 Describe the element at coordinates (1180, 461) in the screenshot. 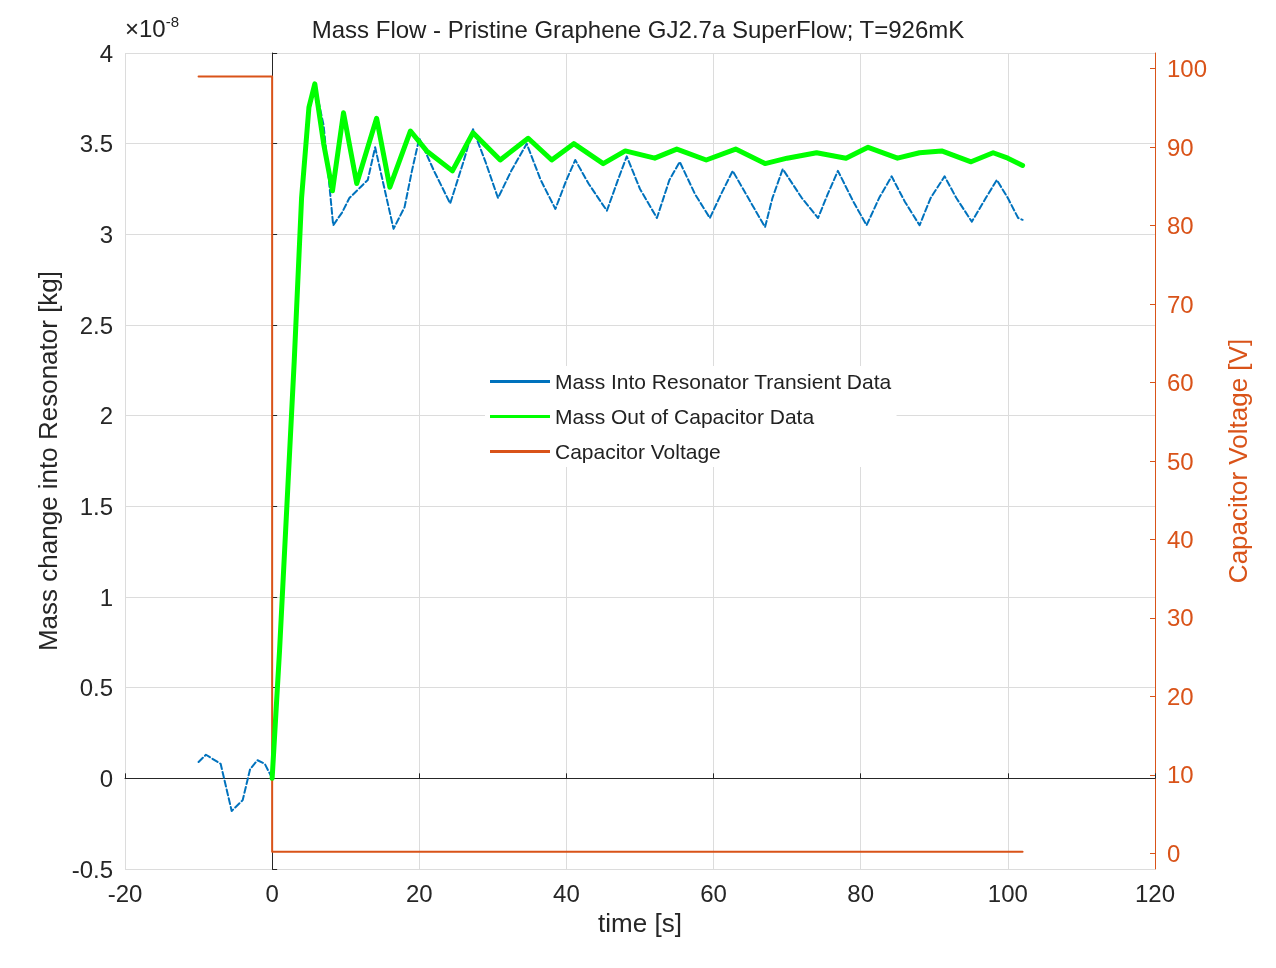

I see `y2-tick-label: 50` at that location.